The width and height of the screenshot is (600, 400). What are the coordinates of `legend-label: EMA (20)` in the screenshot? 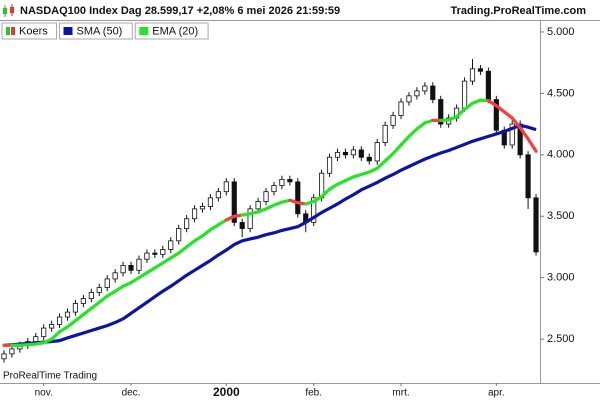 It's located at (175, 31).